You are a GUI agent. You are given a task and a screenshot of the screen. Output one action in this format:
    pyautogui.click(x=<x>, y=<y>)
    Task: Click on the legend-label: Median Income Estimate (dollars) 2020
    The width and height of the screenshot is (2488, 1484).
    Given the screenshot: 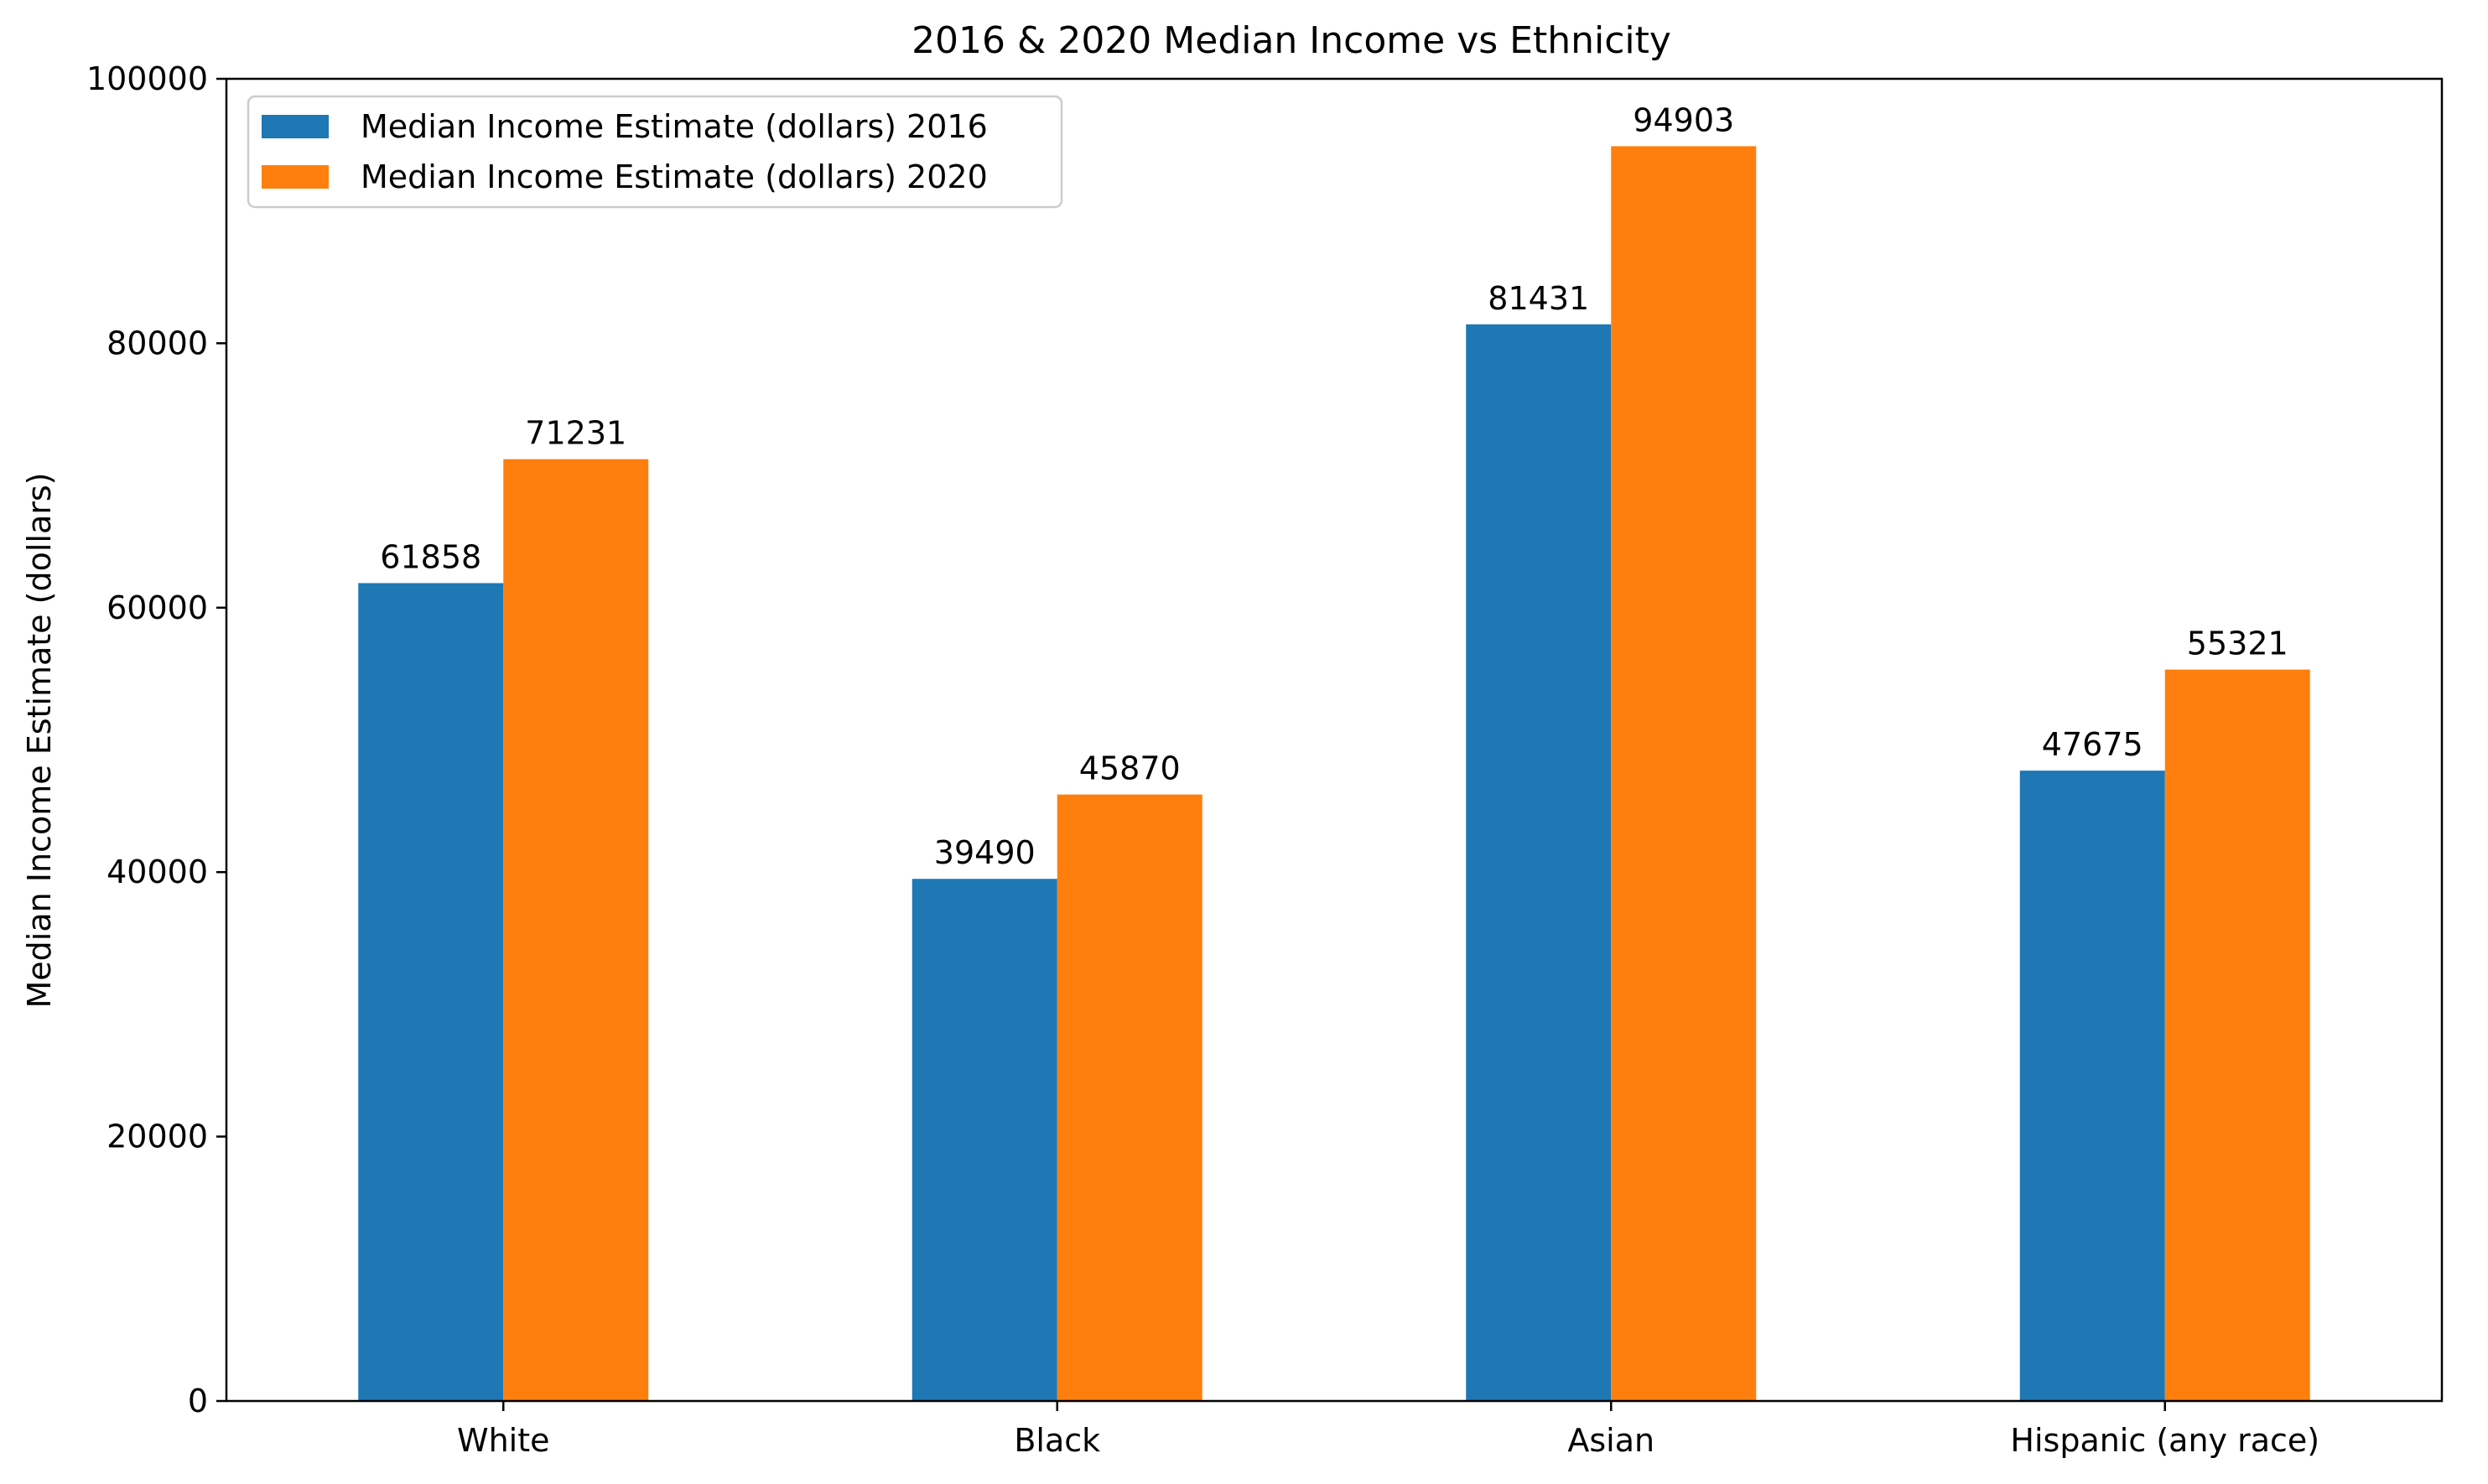 What is the action you would take?
    pyautogui.click(x=674, y=176)
    